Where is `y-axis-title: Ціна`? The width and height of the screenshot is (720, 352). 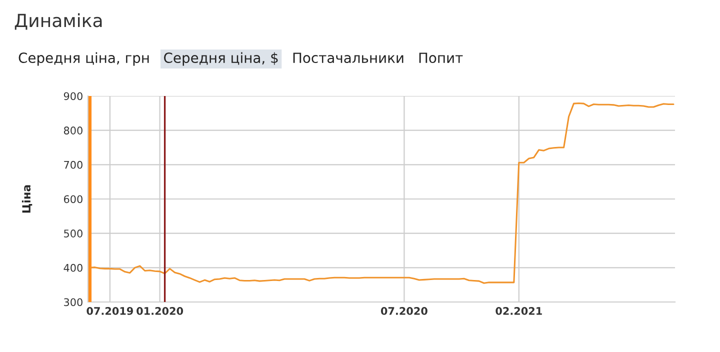
y-axis-title: Ціна is located at coordinates (27, 199).